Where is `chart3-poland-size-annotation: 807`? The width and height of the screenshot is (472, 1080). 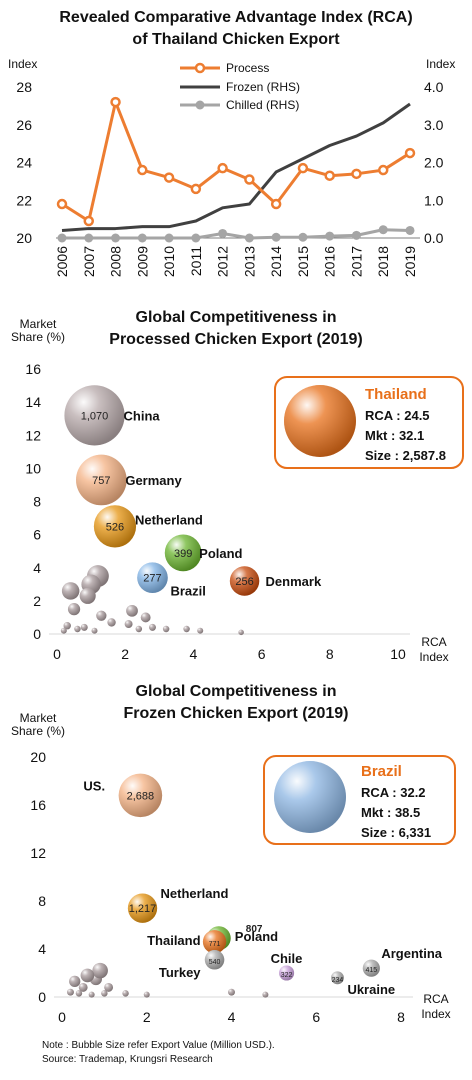 chart3-poland-size-annotation: 807 is located at coordinates (254, 929).